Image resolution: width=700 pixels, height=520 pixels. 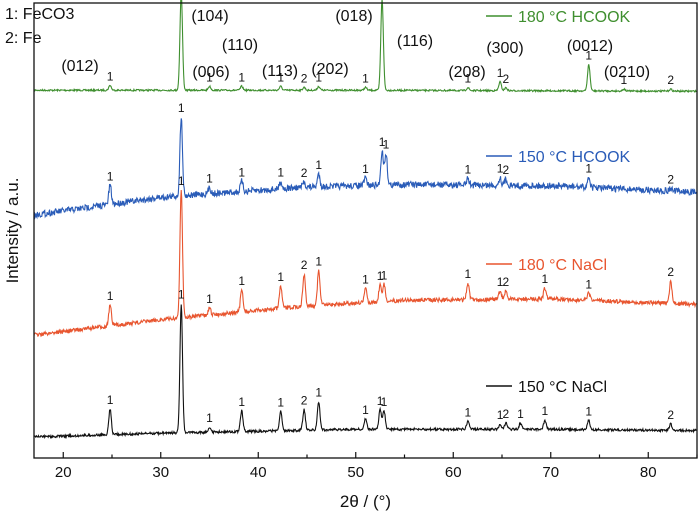 I want to click on y-axis-label: Intensity / a.u., so click(x=12, y=231).